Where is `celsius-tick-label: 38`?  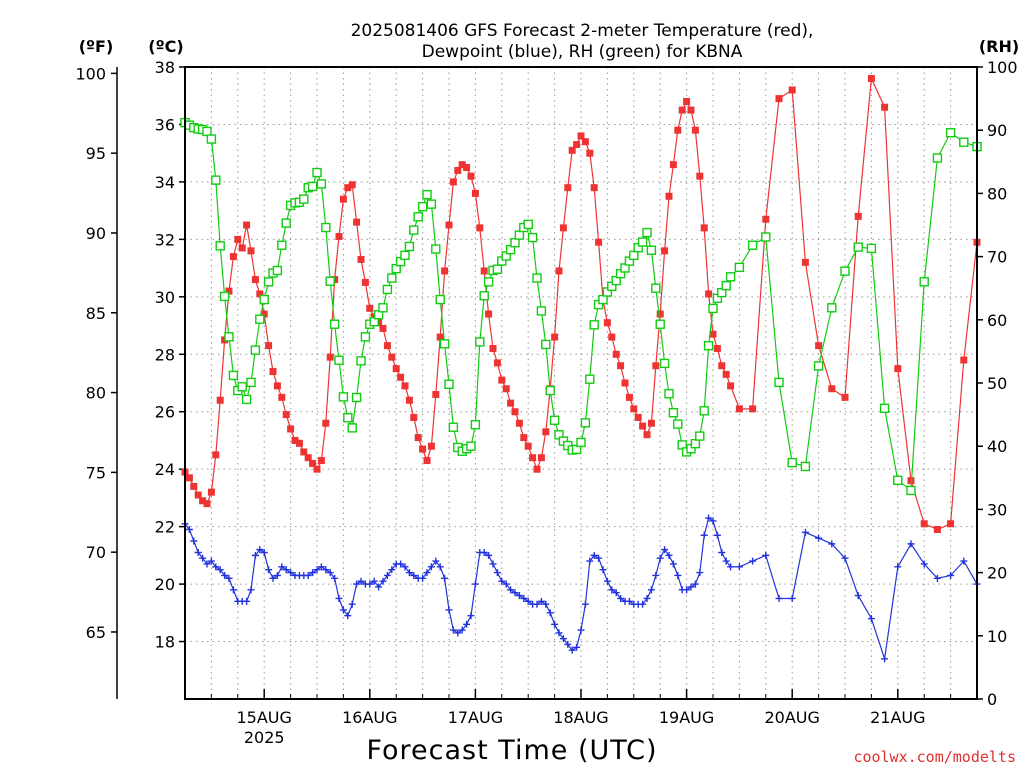 celsius-tick-label: 38 is located at coordinates (165, 67).